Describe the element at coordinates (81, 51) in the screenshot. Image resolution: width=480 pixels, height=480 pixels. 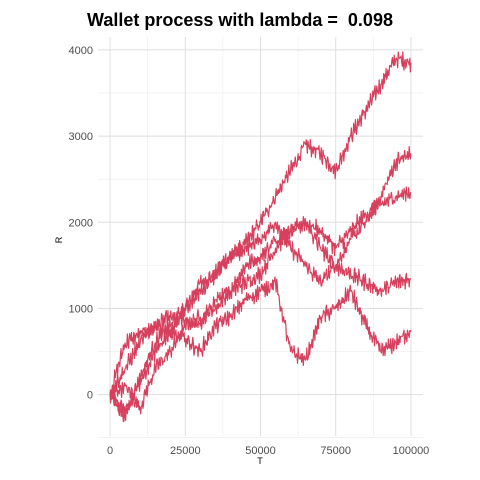
I see `y-tick-label: 4000` at that location.